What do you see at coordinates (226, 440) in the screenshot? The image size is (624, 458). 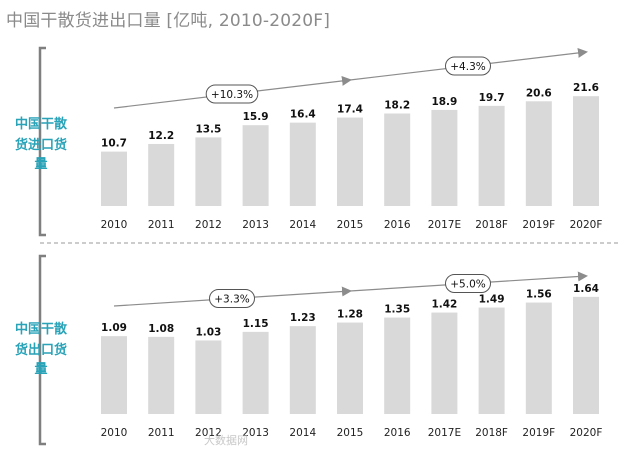 I see `watermark: 大数据网` at bounding box center [226, 440].